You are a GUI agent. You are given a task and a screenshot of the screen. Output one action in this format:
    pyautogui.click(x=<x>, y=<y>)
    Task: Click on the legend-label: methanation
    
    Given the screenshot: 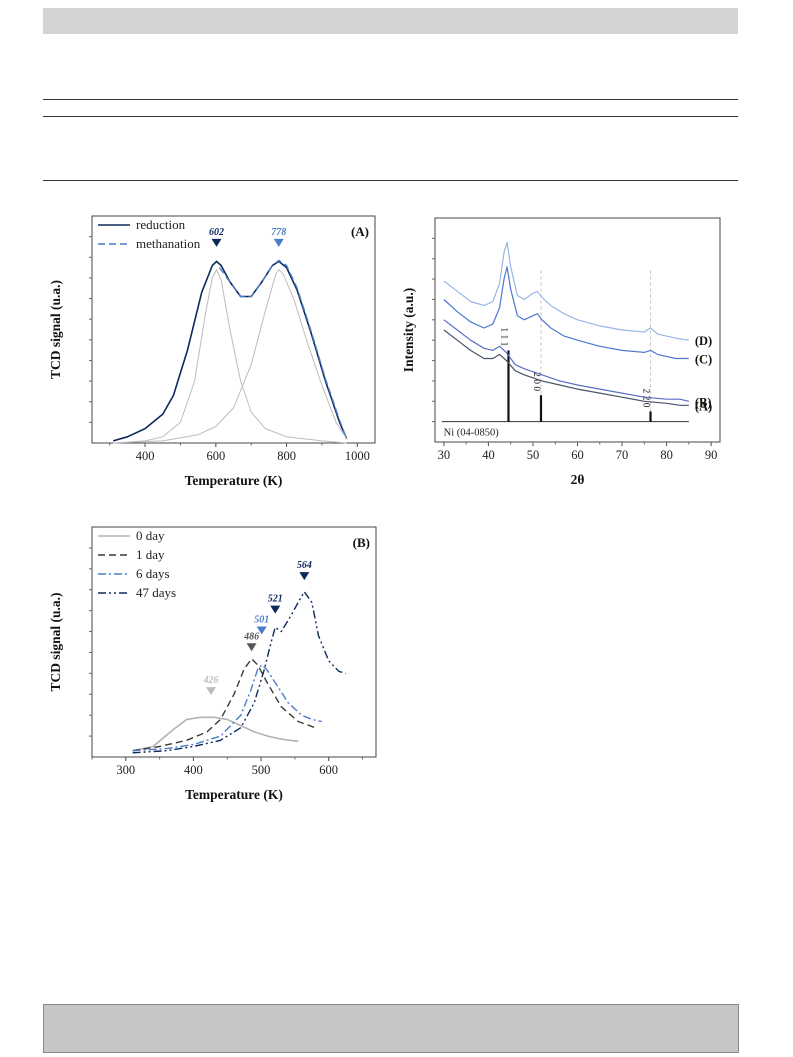 What is the action you would take?
    pyautogui.click(x=168, y=243)
    